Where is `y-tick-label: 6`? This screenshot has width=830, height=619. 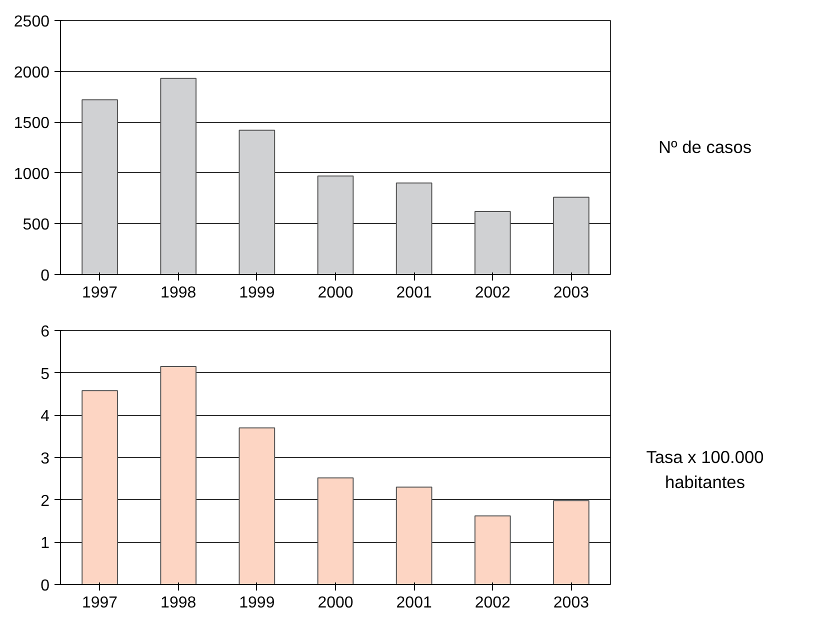 y-tick-label: 6 is located at coordinates (45, 332).